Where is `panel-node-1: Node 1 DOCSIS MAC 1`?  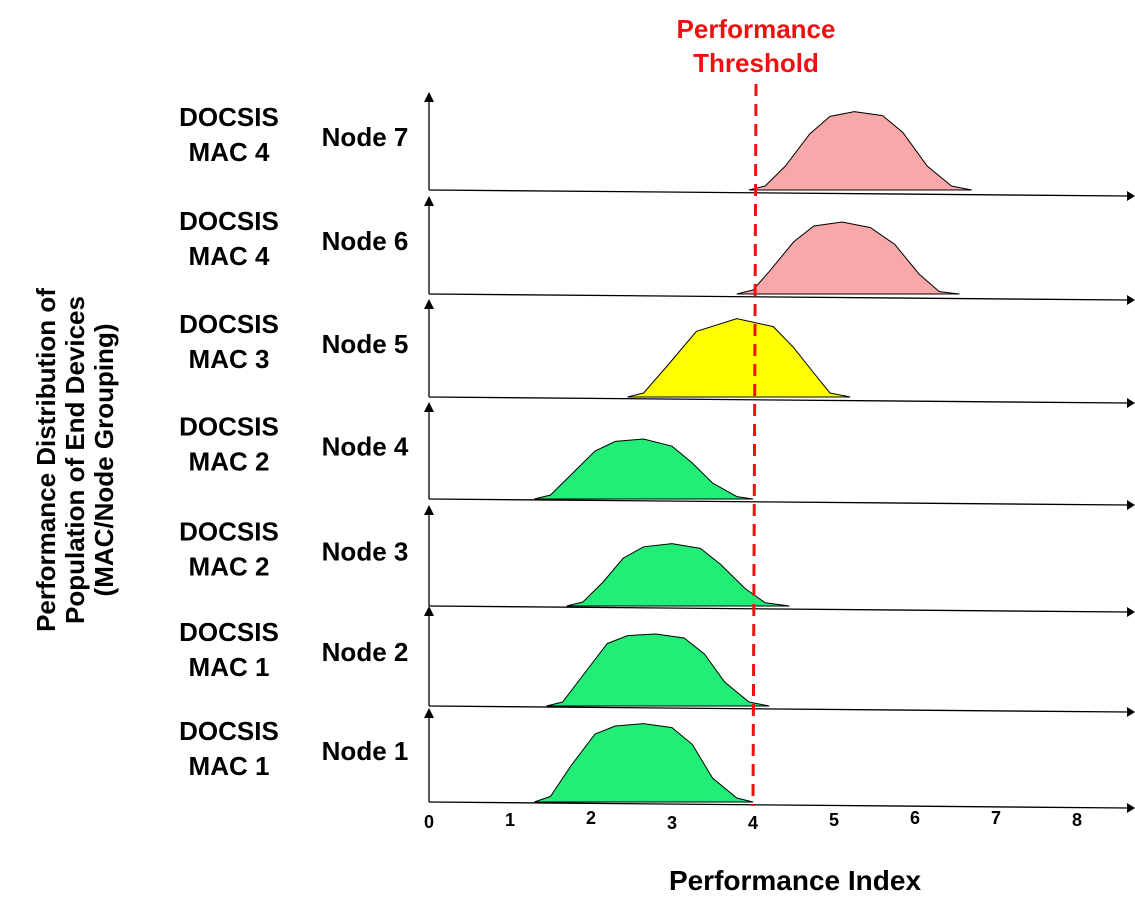
panel-node-1: Node 1 DOCSIS MAC 1 is located at coordinates (657, 760).